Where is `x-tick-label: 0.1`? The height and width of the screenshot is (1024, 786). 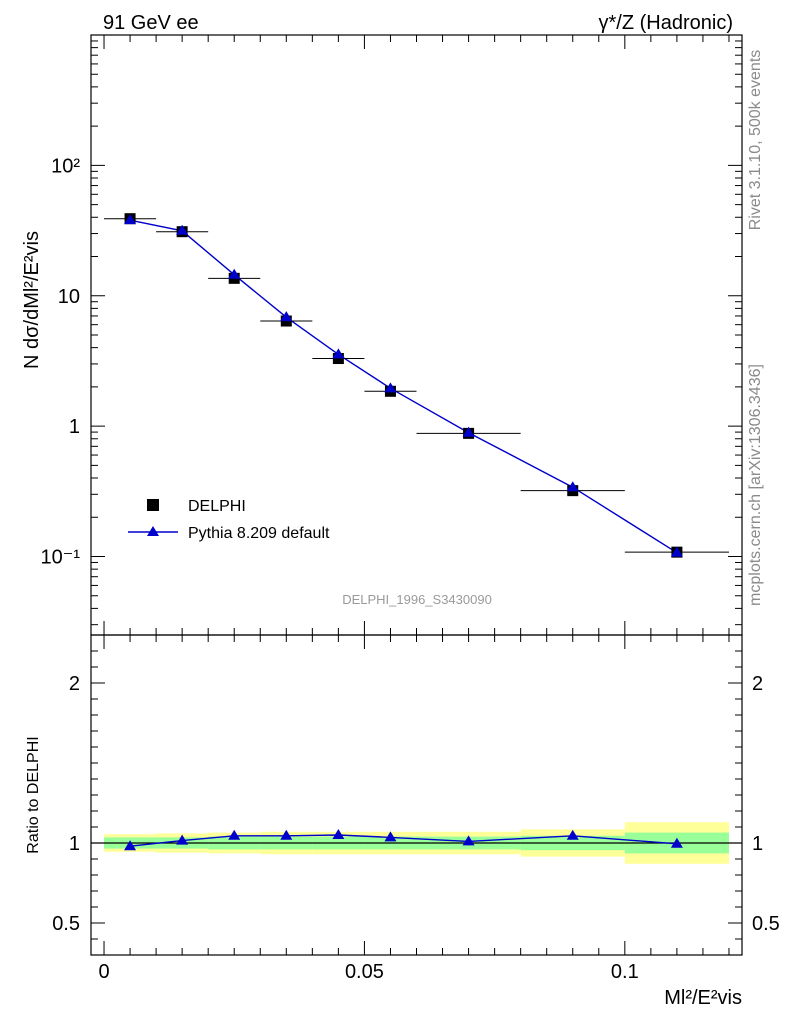 x-tick-label: 0.1 is located at coordinates (625, 972).